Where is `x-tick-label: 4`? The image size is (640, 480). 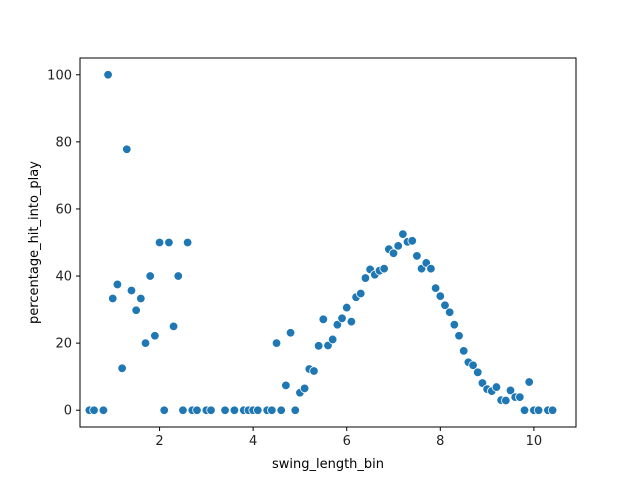 x-tick-label: 4 is located at coordinates (253, 441).